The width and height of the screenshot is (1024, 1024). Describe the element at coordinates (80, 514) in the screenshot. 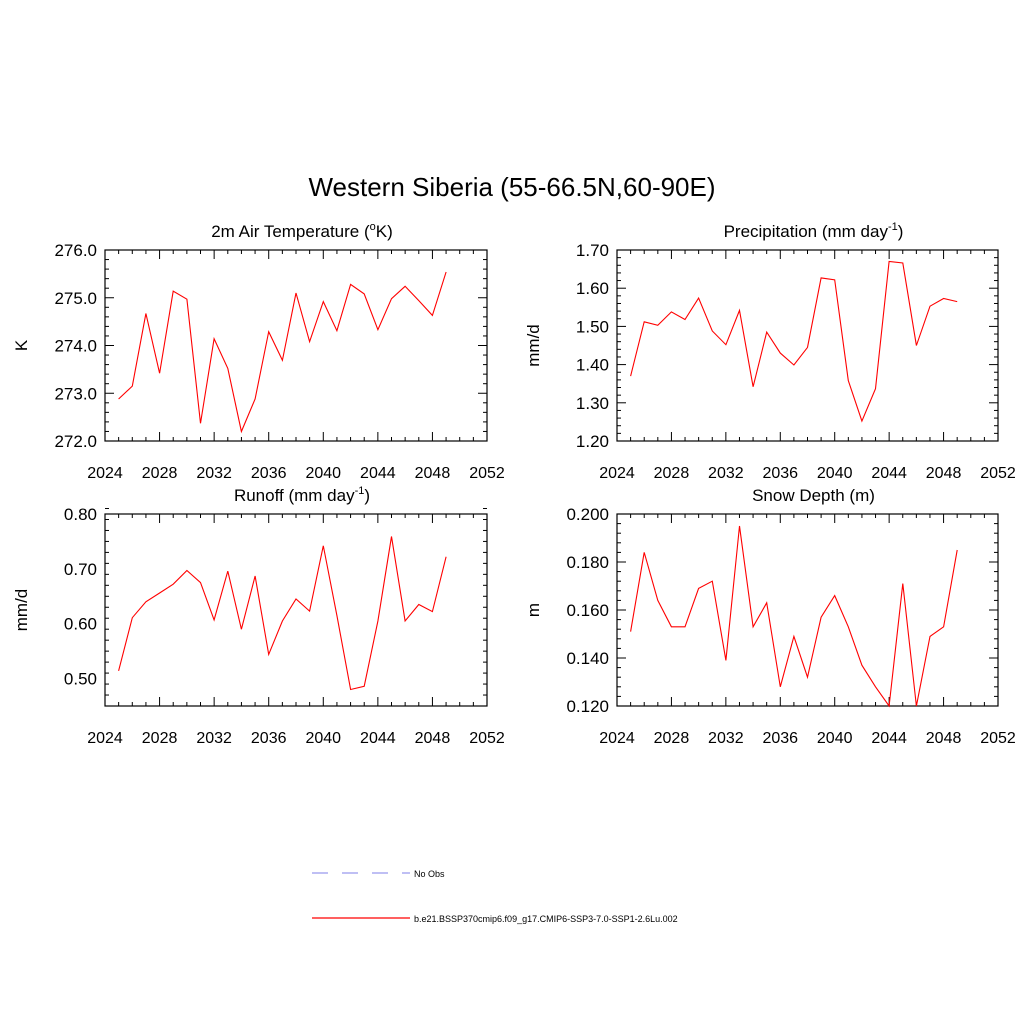

I see `y-tick-label: 0.80` at that location.